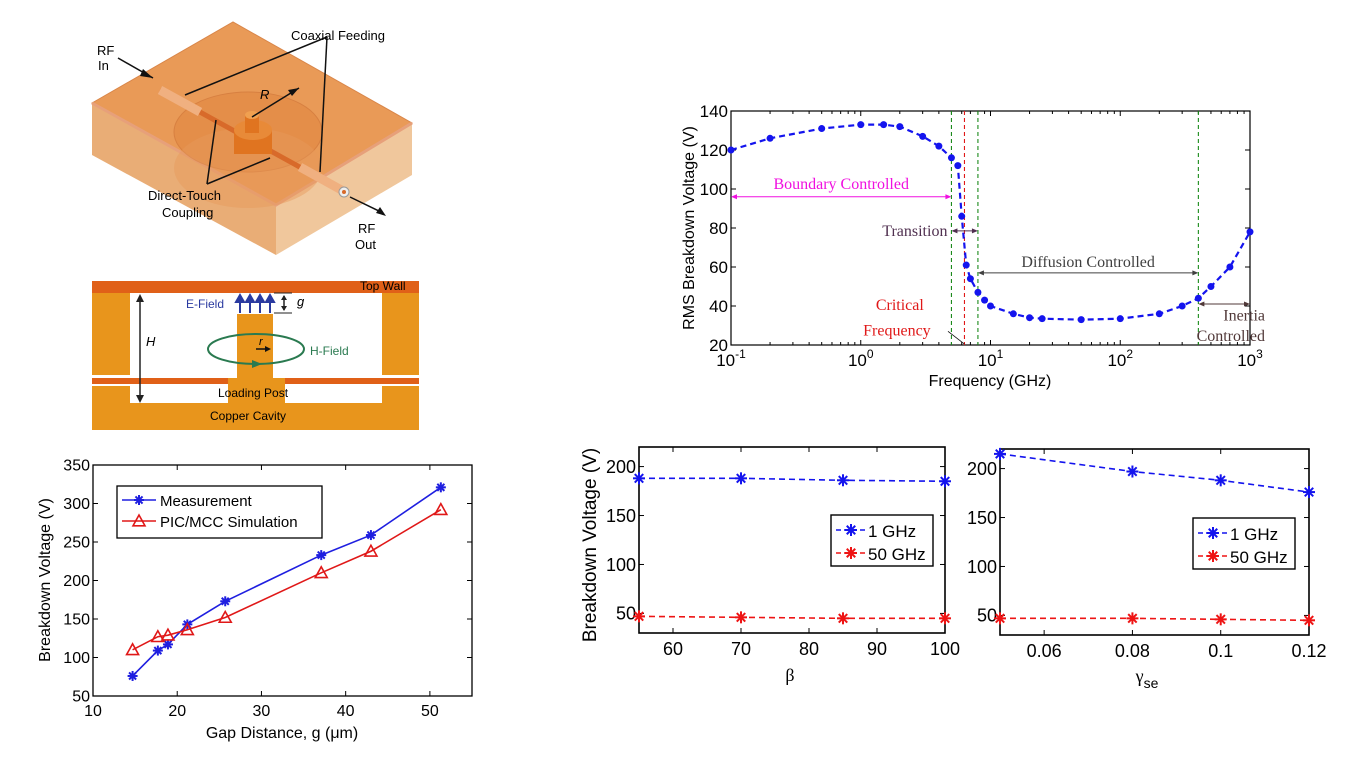 This screenshot has width=1364, height=760. I want to click on y-tick-label: 250, so click(76, 543).